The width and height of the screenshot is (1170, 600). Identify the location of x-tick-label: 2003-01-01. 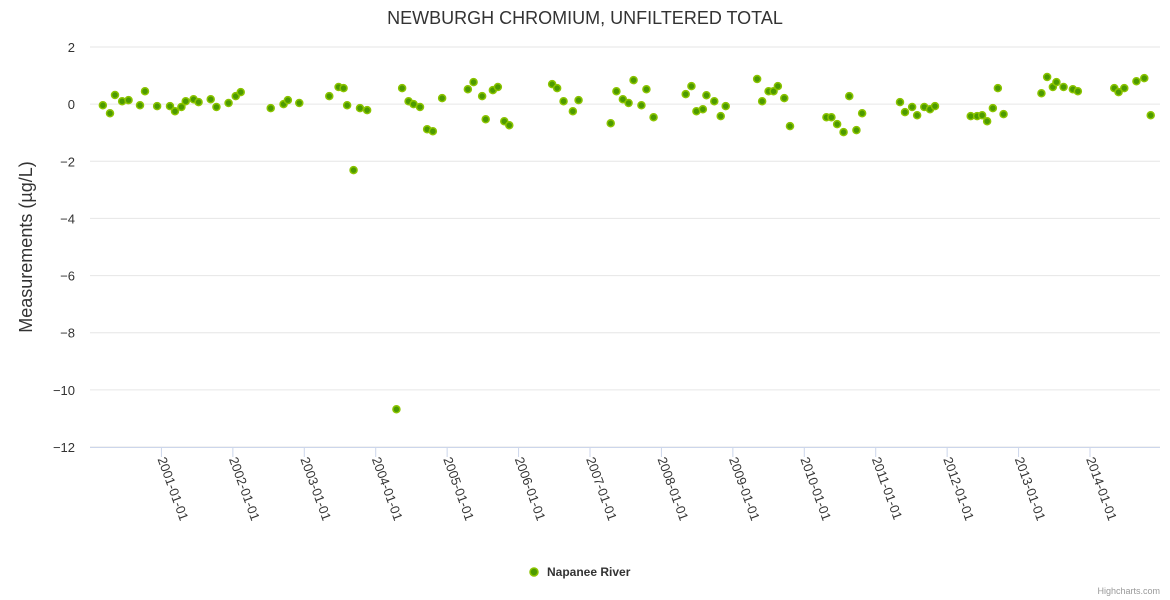
(315, 489).